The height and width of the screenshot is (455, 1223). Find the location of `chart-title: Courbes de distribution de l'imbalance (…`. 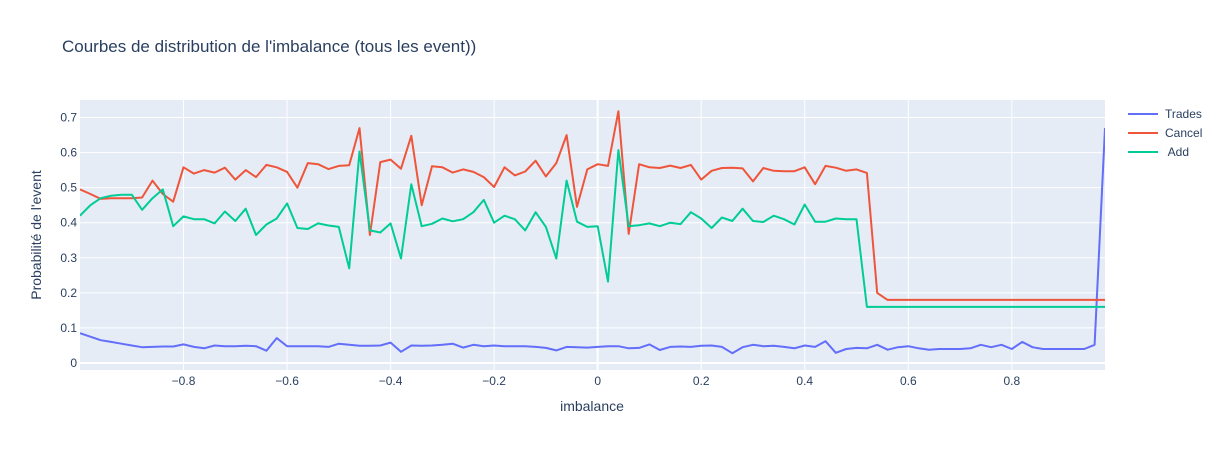

chart-title: Courbes de distribution de l'imbalance (… is located at coordinates (269, 46).